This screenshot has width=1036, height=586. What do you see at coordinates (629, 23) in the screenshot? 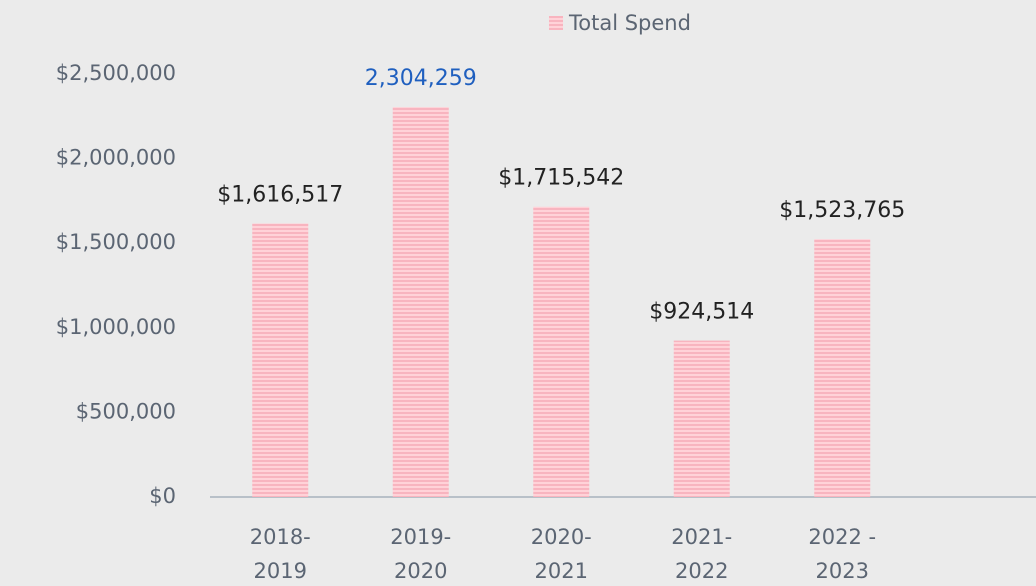
I see `legend-label: Total Spend` at bounding box center [629, 23].